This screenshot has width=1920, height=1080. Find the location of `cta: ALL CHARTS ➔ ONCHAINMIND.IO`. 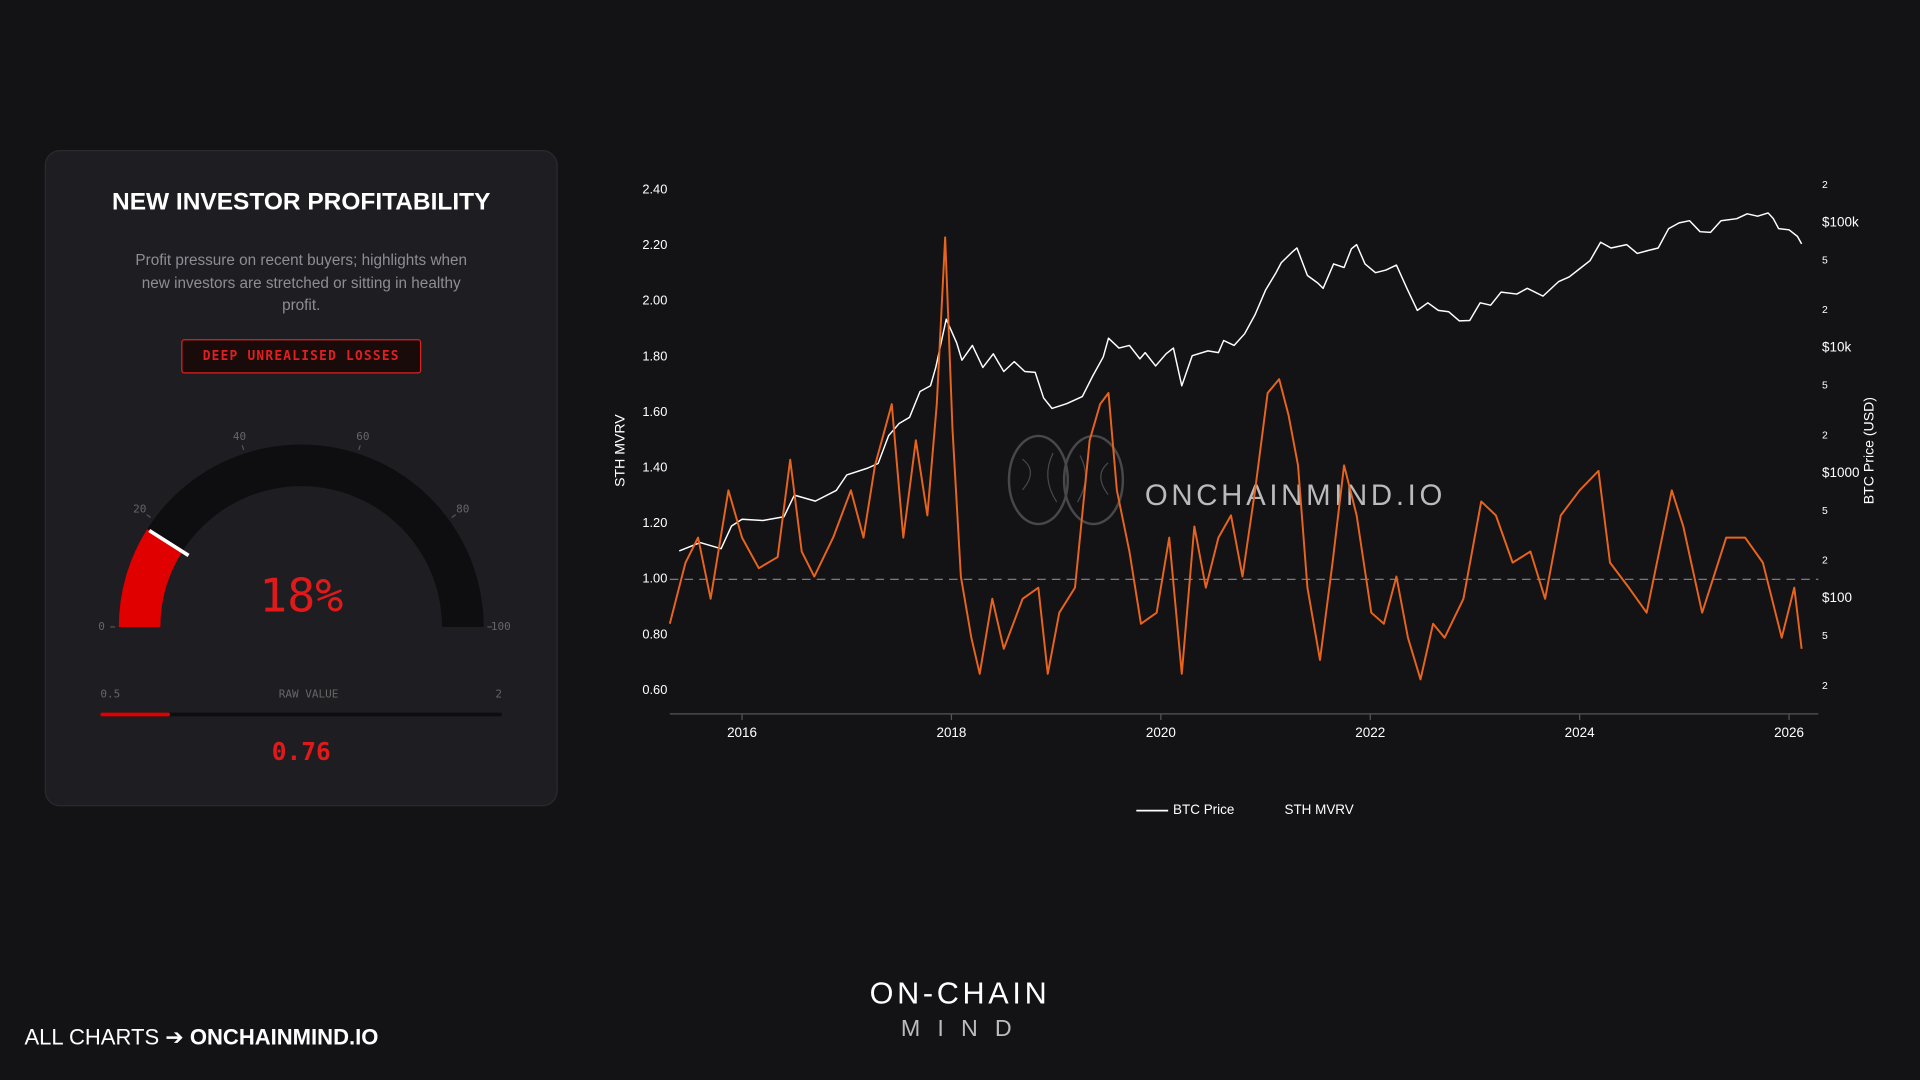

cta: ALL CHARTS ➔ ONCHAINMIND.IO is located at coordinates (201, 1036).